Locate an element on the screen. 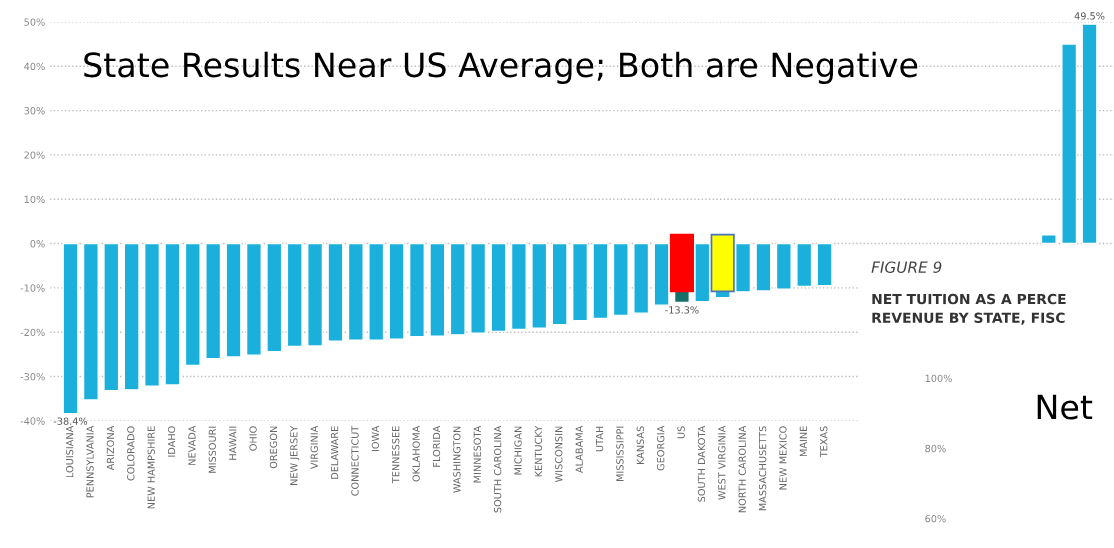  y-tick-label: 40% is located at coordinates (34, 66).